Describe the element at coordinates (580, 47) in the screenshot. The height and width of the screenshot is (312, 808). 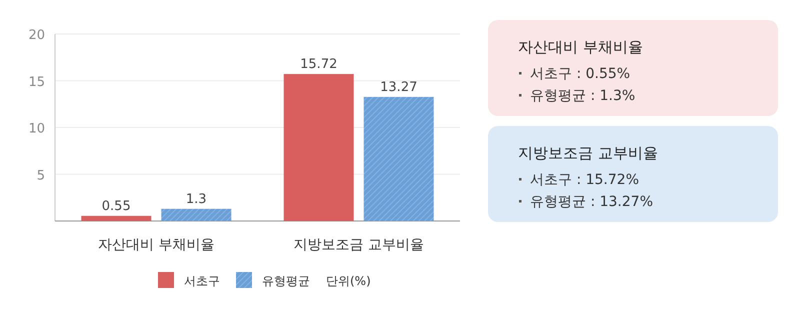
I see `text: 자산대비 부채비율` at that location.